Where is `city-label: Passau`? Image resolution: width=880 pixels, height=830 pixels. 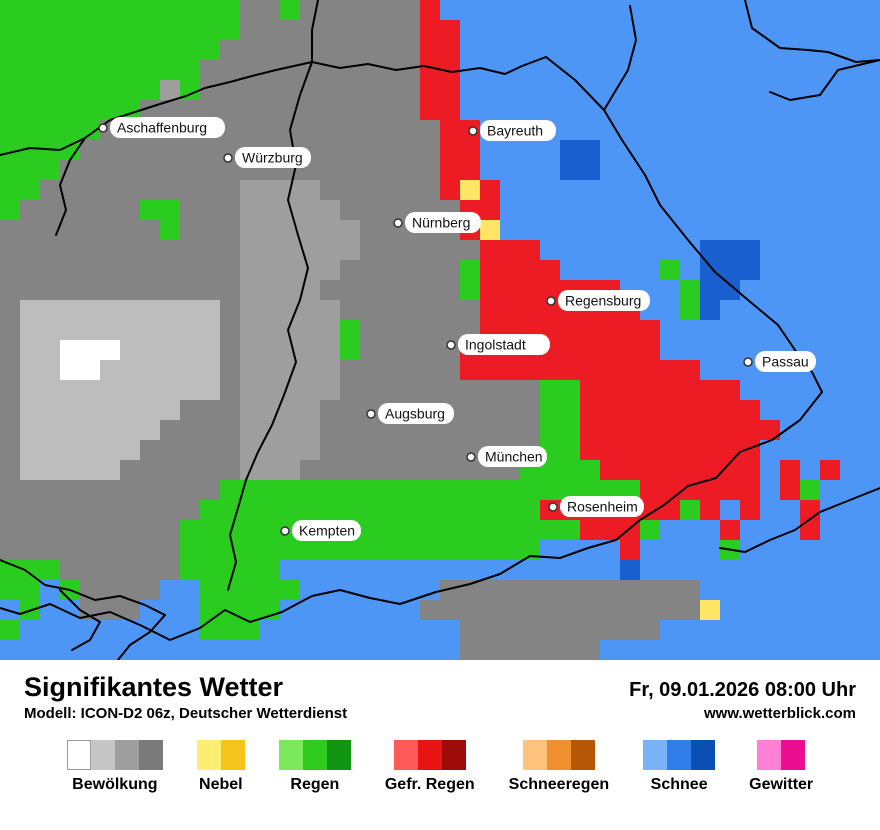 city-label: Passau is located at coordinates (785, 362).